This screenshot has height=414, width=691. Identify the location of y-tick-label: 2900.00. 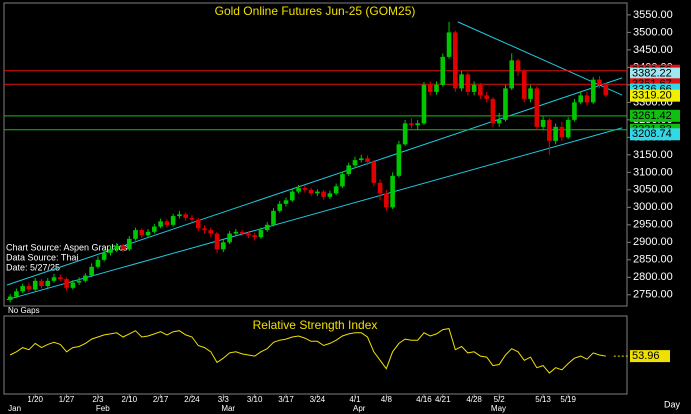
(653, 242).